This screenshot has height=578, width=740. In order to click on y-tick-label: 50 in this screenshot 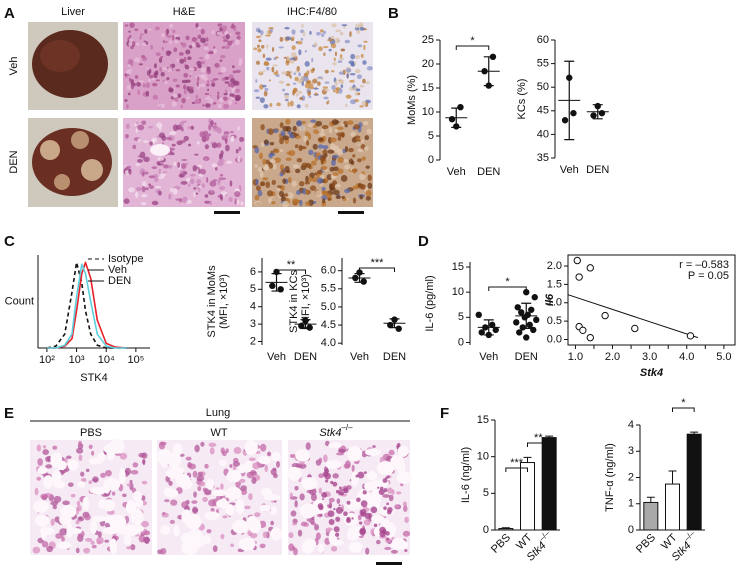, I will do `click(543, 87)`.